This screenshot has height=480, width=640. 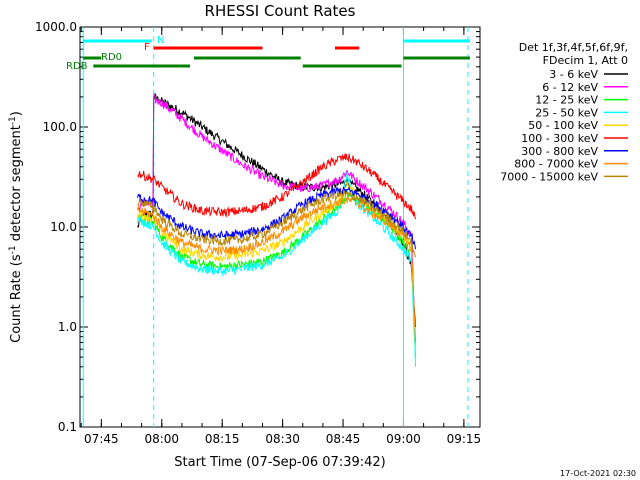 I want to click on legend-header-1: Det 1f,3f,4f,5f,6f,9f,, so click(x=573, y=47).